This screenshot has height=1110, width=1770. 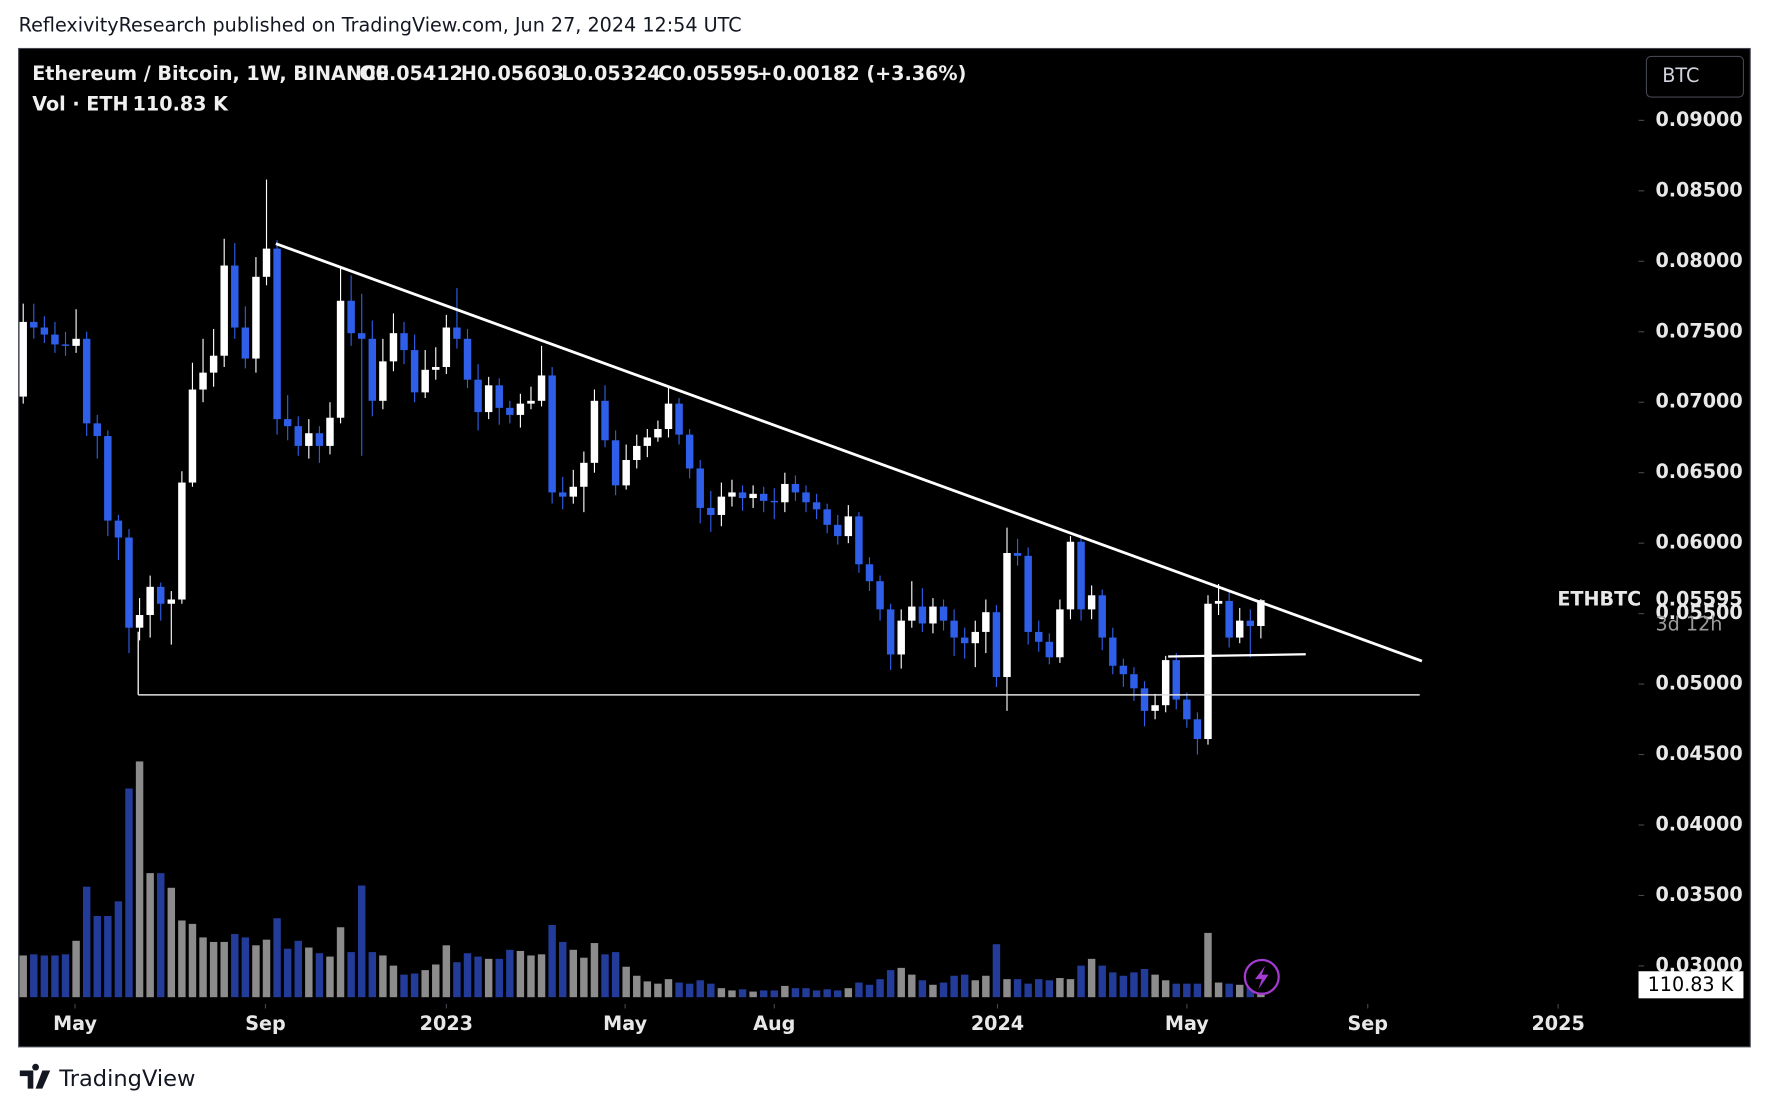 What do you see at coordinates (1698, 260) in the screenshot?
I see `y-tick-label: 0.08000` at bounding box center [1698, 260].